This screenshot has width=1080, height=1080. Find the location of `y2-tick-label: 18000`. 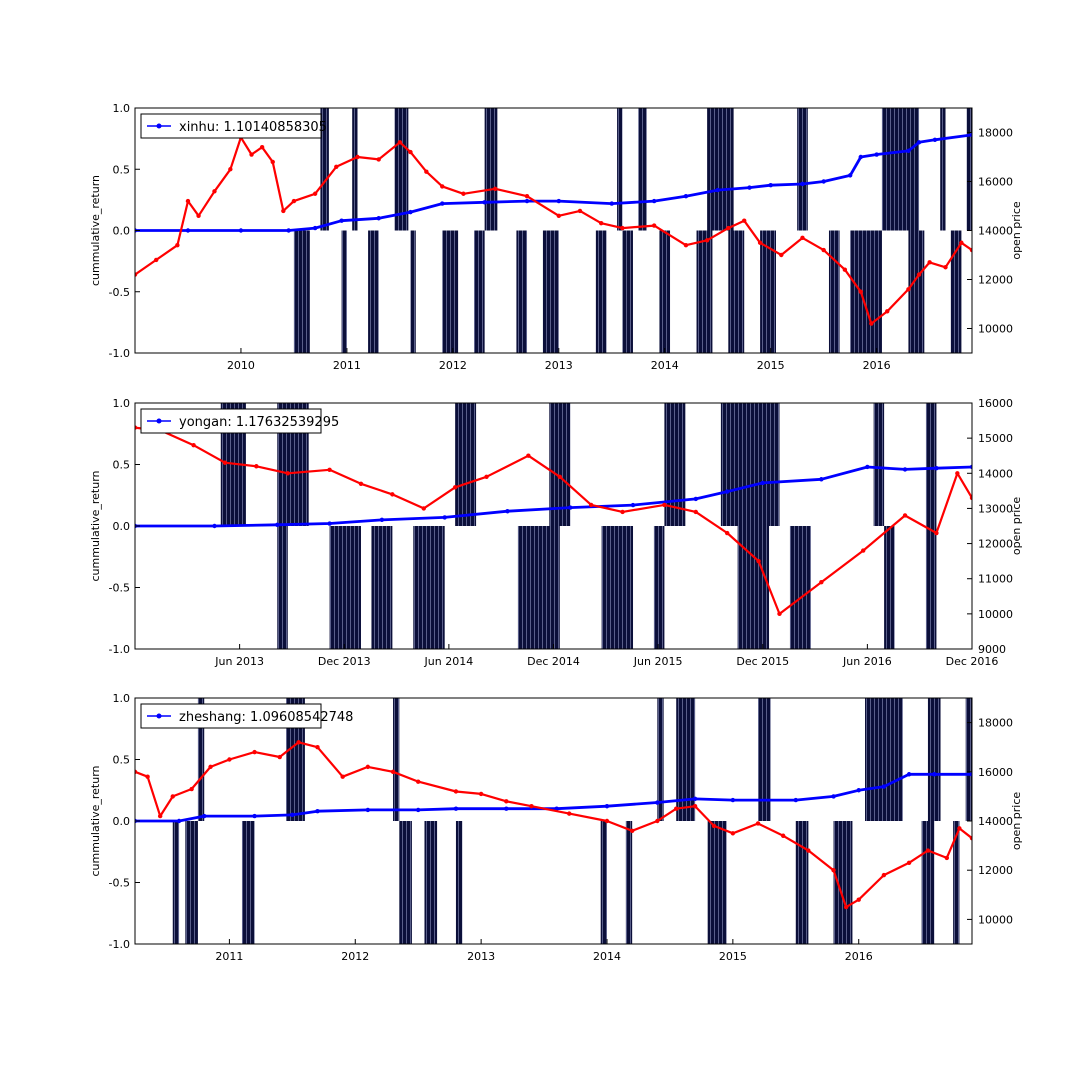

y2-tick-label: 18000 is located at coordinates (995, 723).